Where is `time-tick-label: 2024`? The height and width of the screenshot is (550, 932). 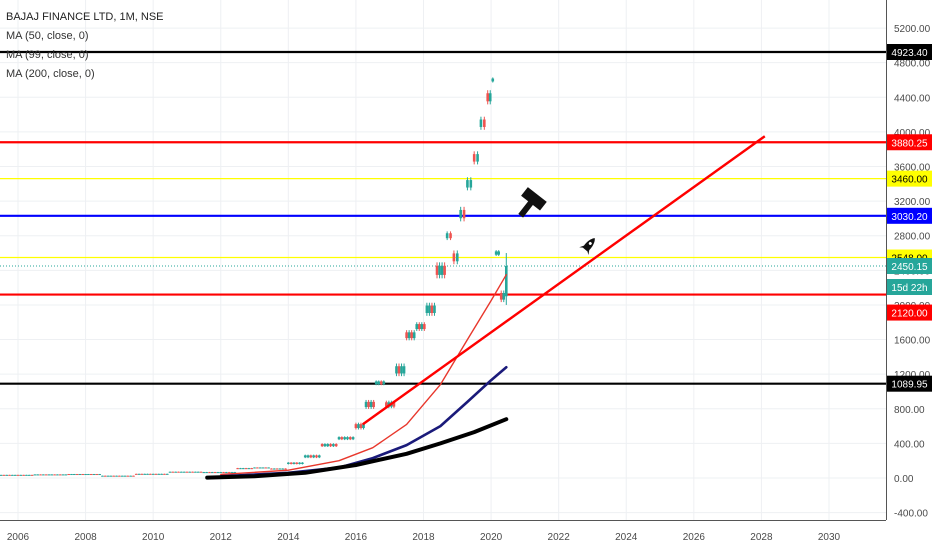
time-tick-label: 2024 is located at coordinates (626, 537).